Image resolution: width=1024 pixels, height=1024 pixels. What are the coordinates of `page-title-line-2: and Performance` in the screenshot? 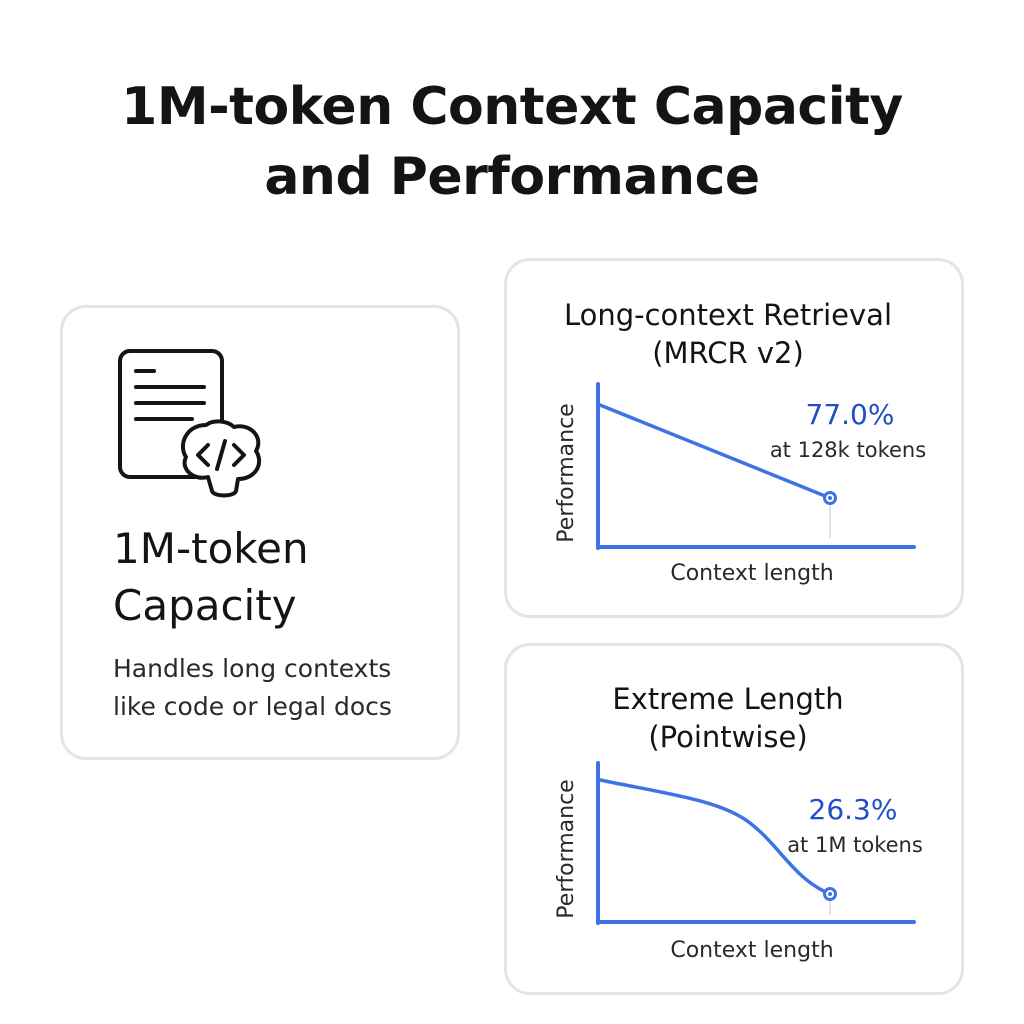 It's located at (512, 177).